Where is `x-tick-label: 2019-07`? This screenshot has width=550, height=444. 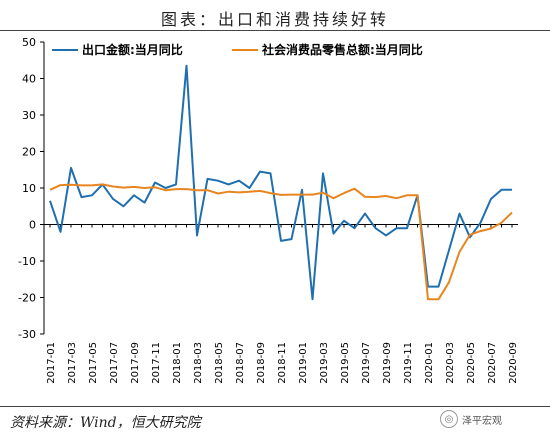 x-tick-label: 2019-07 is located at coordinates (366, 363).